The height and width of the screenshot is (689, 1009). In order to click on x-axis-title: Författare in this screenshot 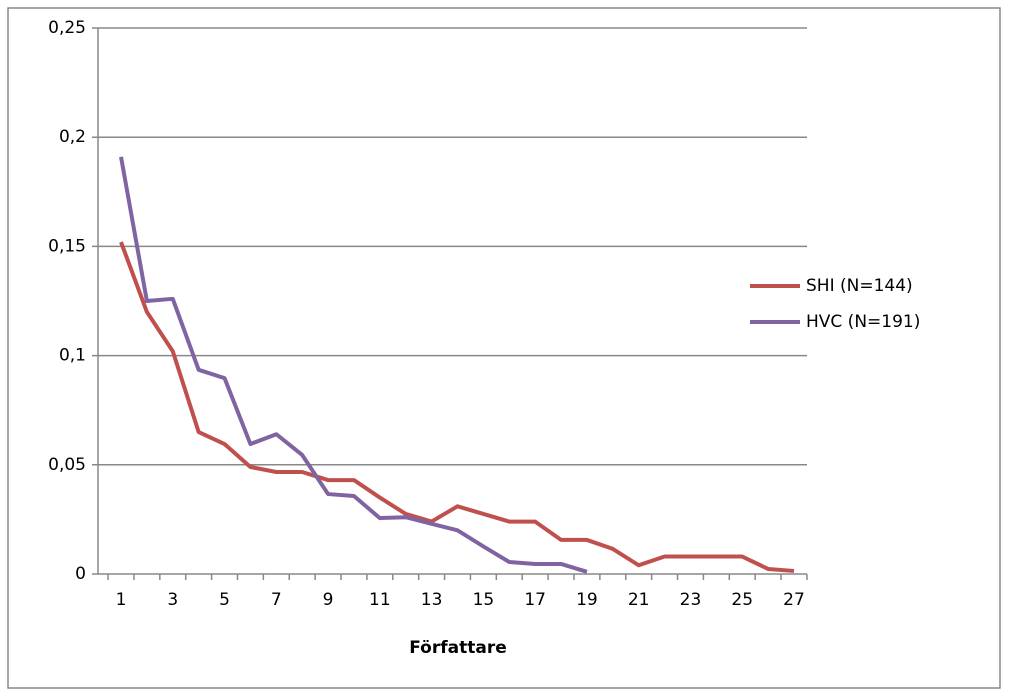, I will do `click(458, 648)`.